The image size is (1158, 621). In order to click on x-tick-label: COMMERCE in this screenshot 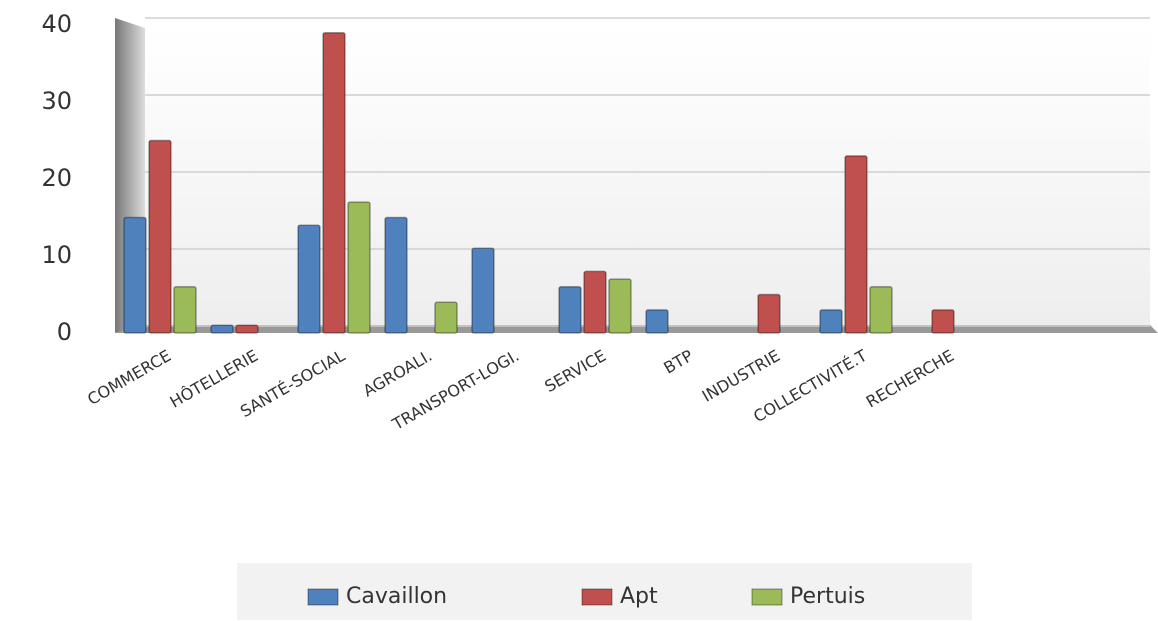, I will do `click(129, 377)`.